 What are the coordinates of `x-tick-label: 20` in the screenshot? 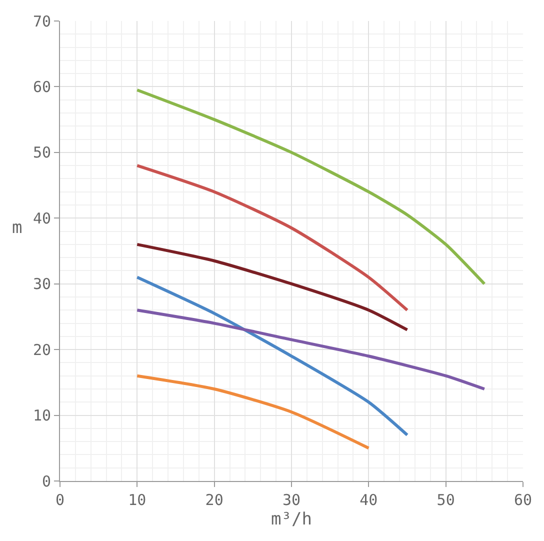 It's located at (214, 500).